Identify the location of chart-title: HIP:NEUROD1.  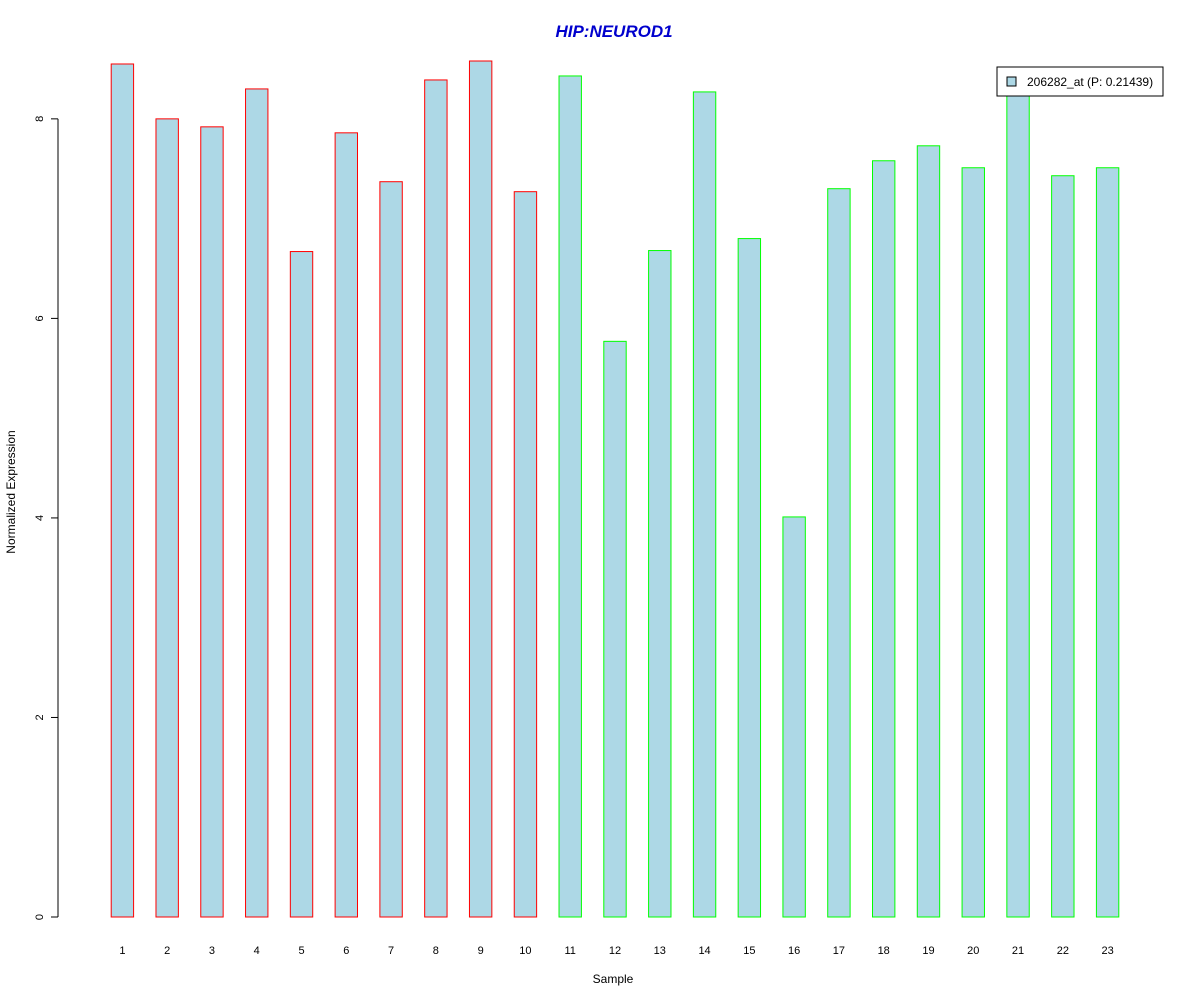
(613, 31).